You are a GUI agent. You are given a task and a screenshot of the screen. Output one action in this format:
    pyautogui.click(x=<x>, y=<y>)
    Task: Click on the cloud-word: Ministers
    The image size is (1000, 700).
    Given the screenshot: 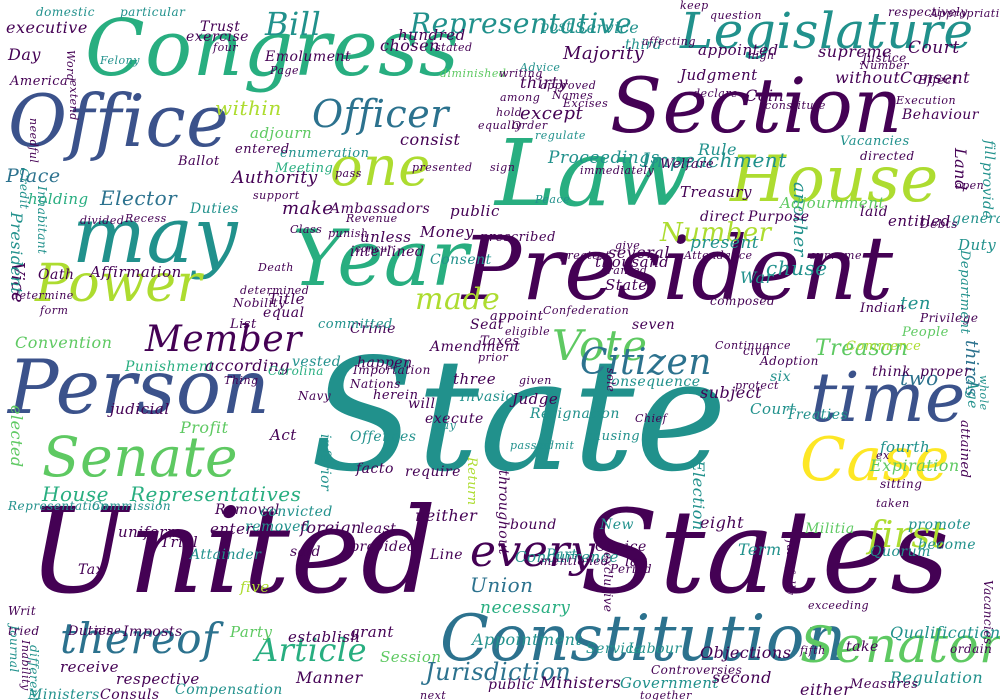 What is the action you would take?
    pyautogui.click(x=581, y=682)
    